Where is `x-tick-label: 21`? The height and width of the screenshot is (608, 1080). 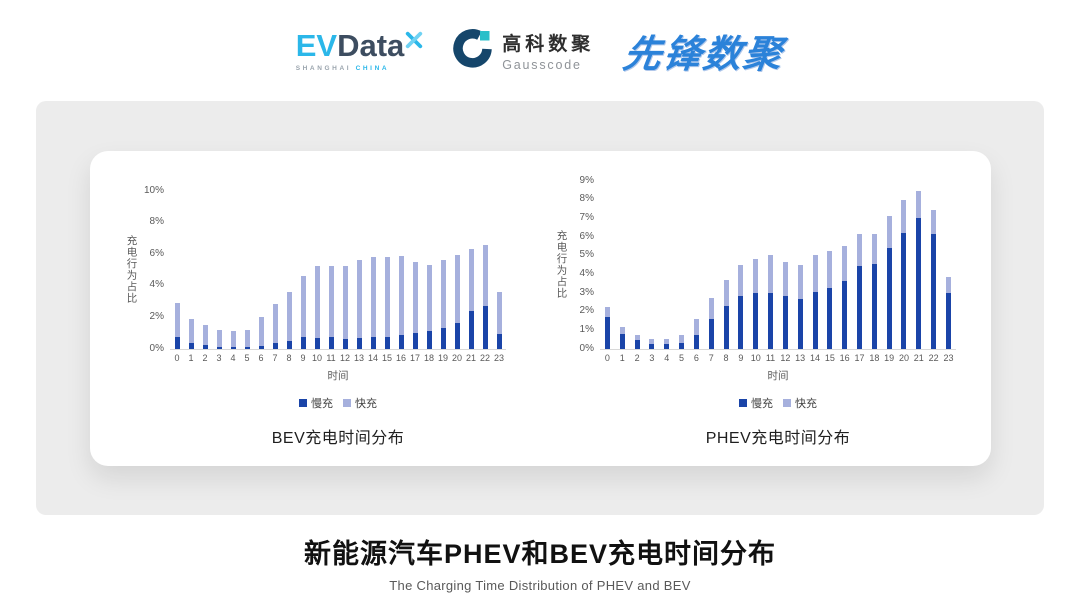
x-tick-label: 21 is located at coordinates (918, 357).